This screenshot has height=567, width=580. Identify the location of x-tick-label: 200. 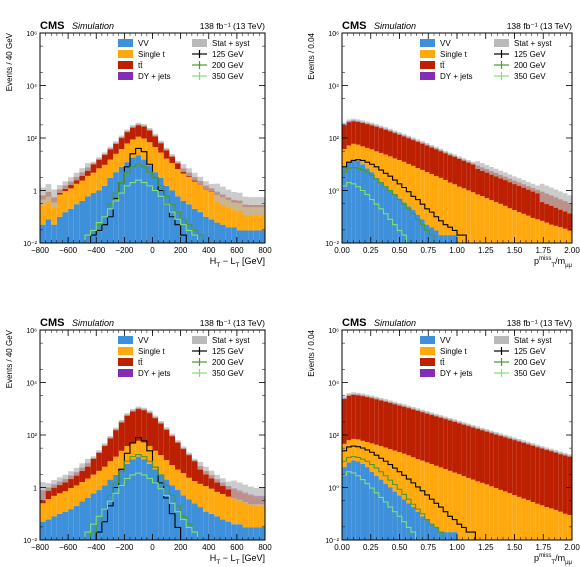
(181, 547).